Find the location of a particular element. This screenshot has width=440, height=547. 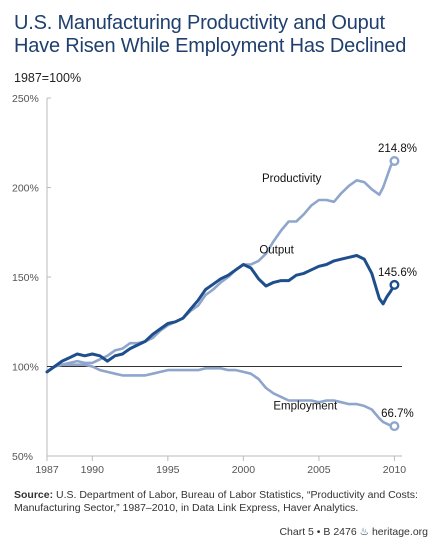

series-label-employment: Employment is located at coordinates (305, 406).